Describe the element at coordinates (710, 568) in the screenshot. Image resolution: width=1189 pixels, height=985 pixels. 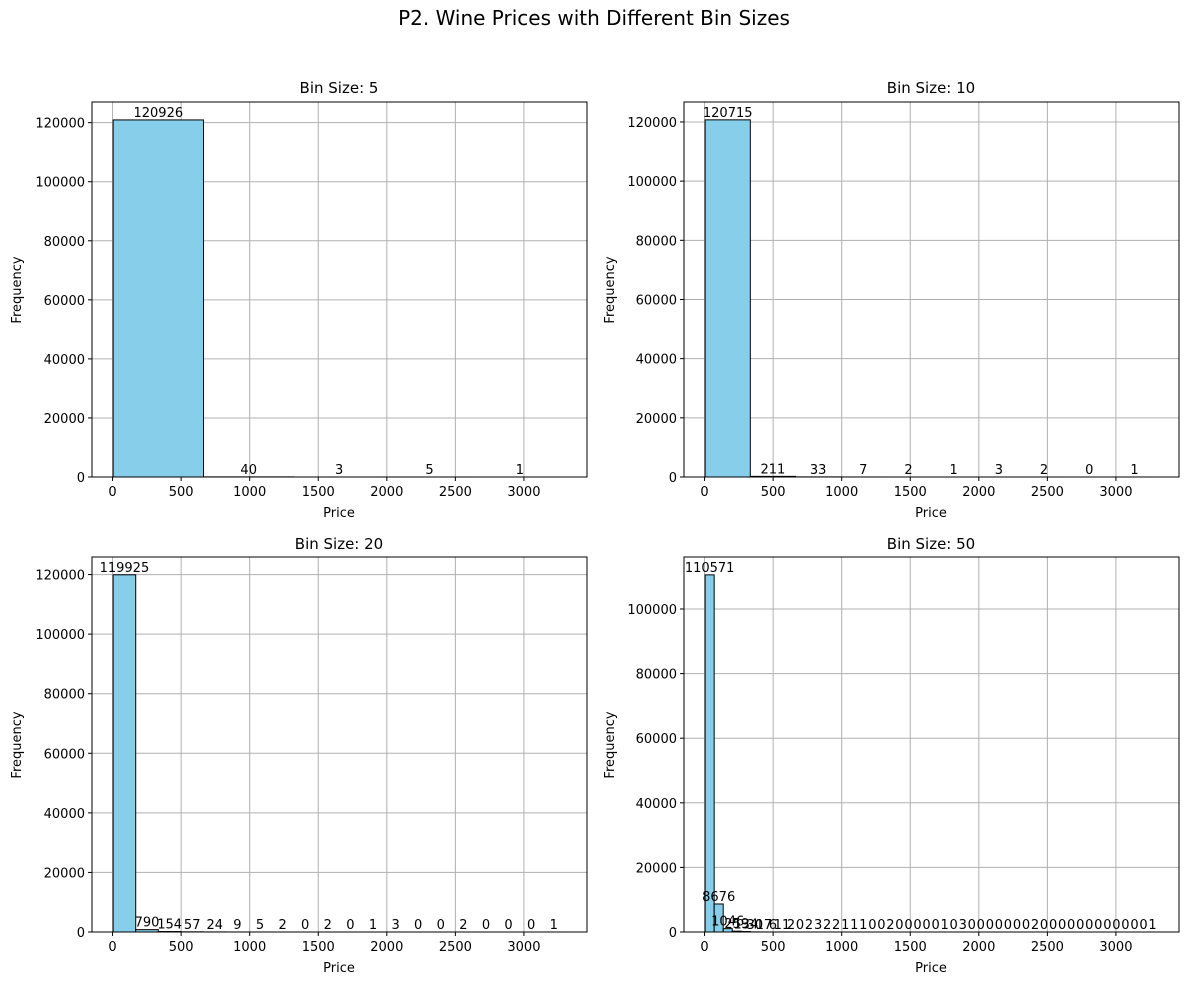
I see `bar-value-label: 110571` at that location.